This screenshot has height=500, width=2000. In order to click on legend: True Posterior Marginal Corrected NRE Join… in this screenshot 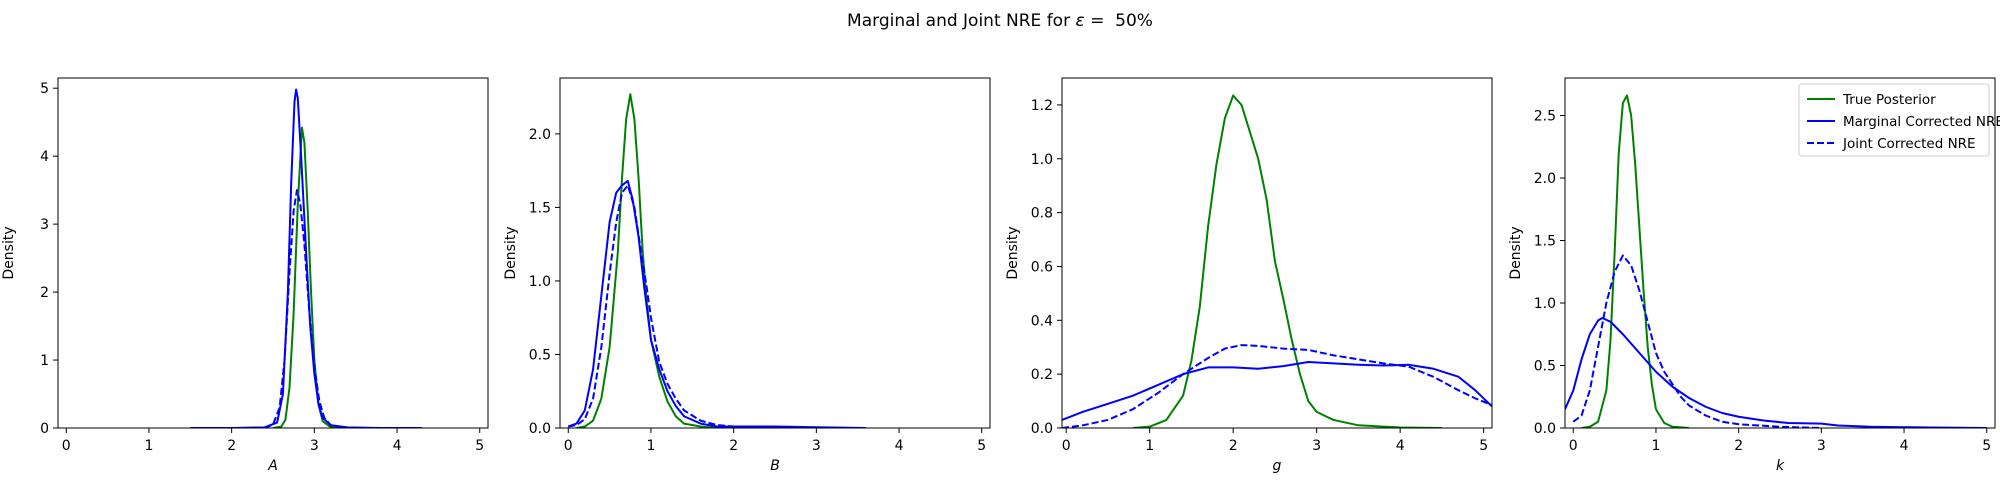, I will do `click(1899, 120)`.